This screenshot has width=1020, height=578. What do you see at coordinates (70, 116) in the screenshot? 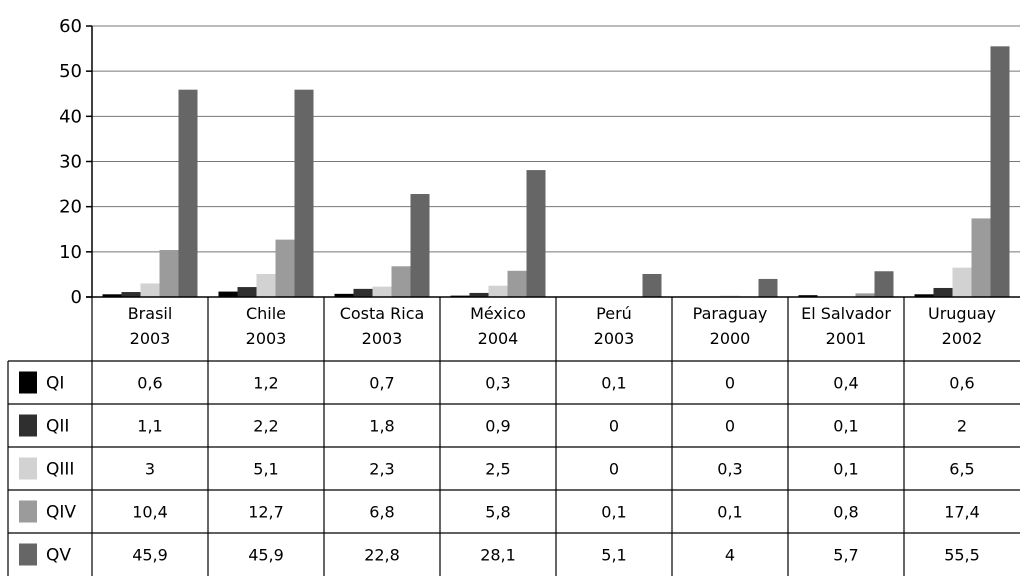
I see `y-tick-label: 40` at bounding box center [70, 116].